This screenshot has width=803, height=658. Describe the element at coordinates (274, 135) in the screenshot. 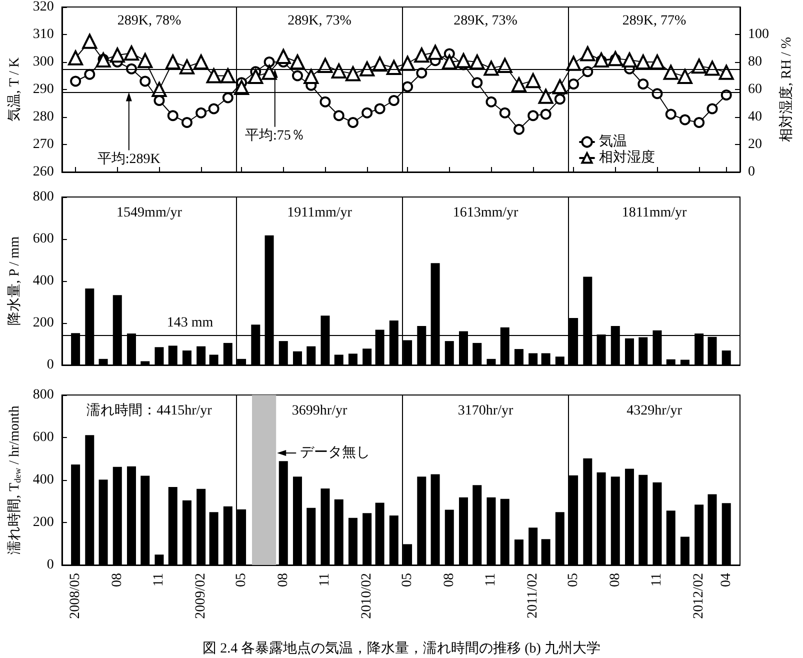

I see `ref-line-label: 平均:75％` at that location.